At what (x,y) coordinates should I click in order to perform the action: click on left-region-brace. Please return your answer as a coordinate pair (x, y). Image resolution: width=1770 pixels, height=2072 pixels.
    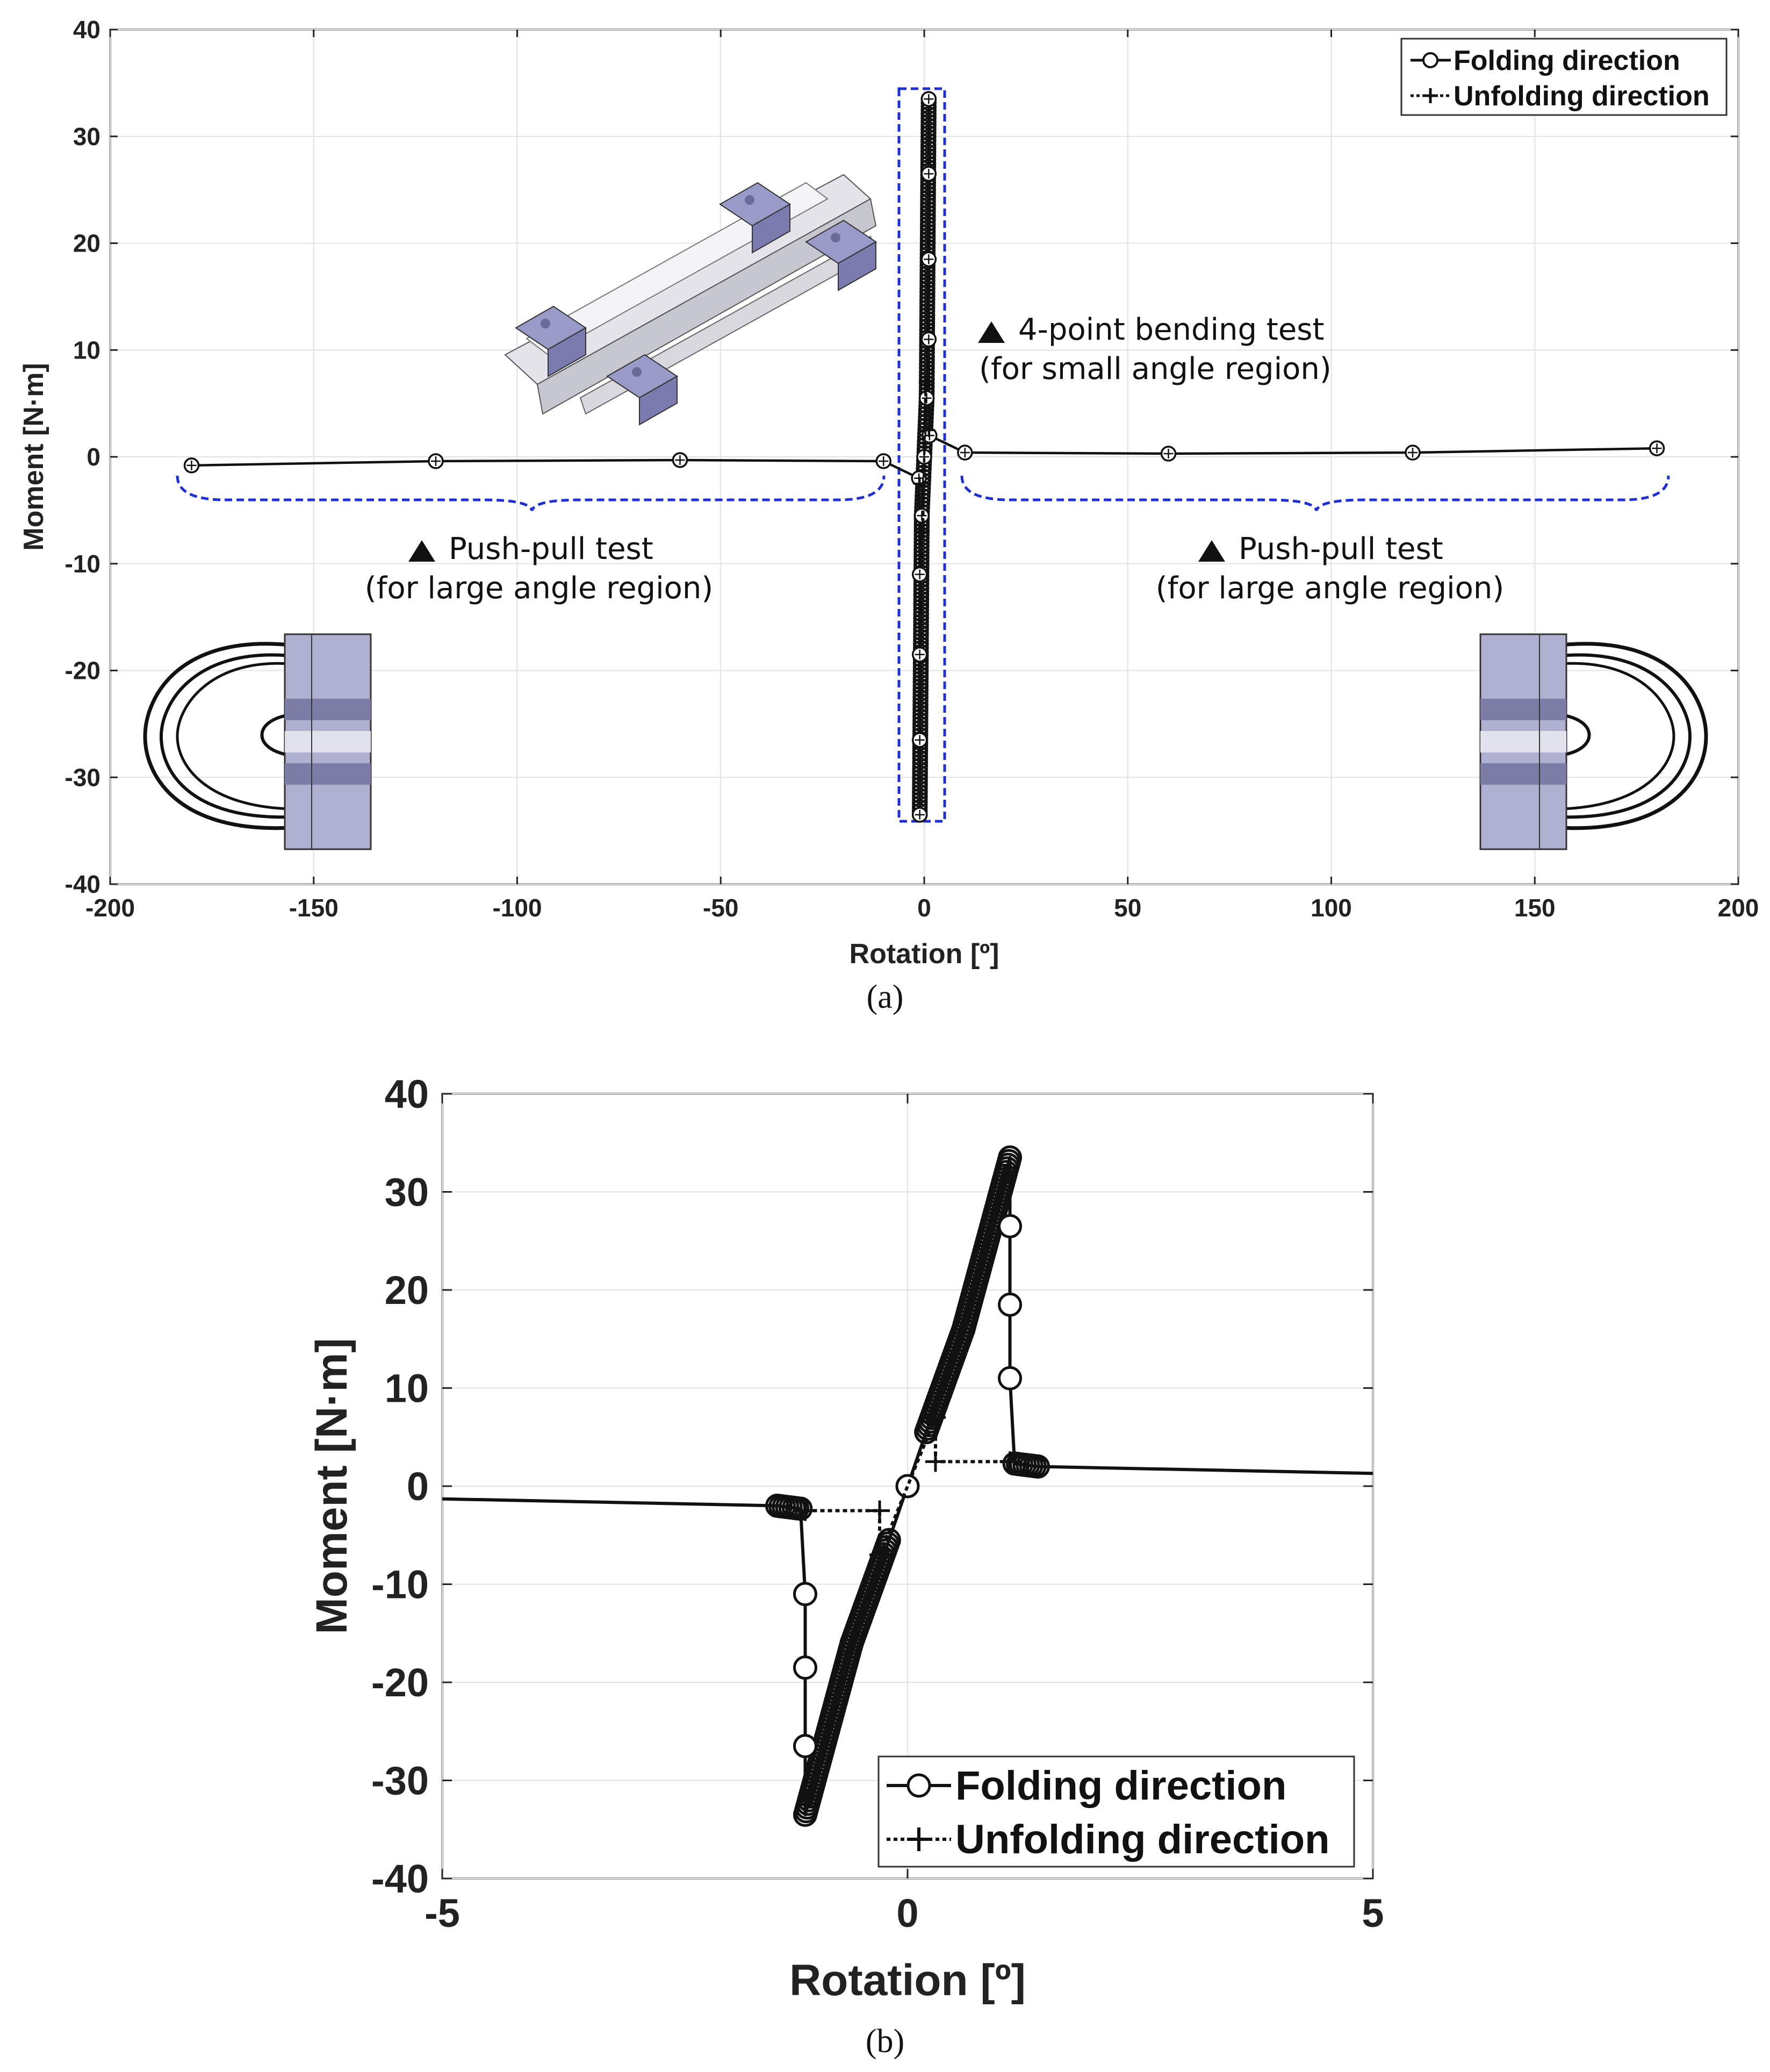
    Looking at the image, I should click on (531, 493).